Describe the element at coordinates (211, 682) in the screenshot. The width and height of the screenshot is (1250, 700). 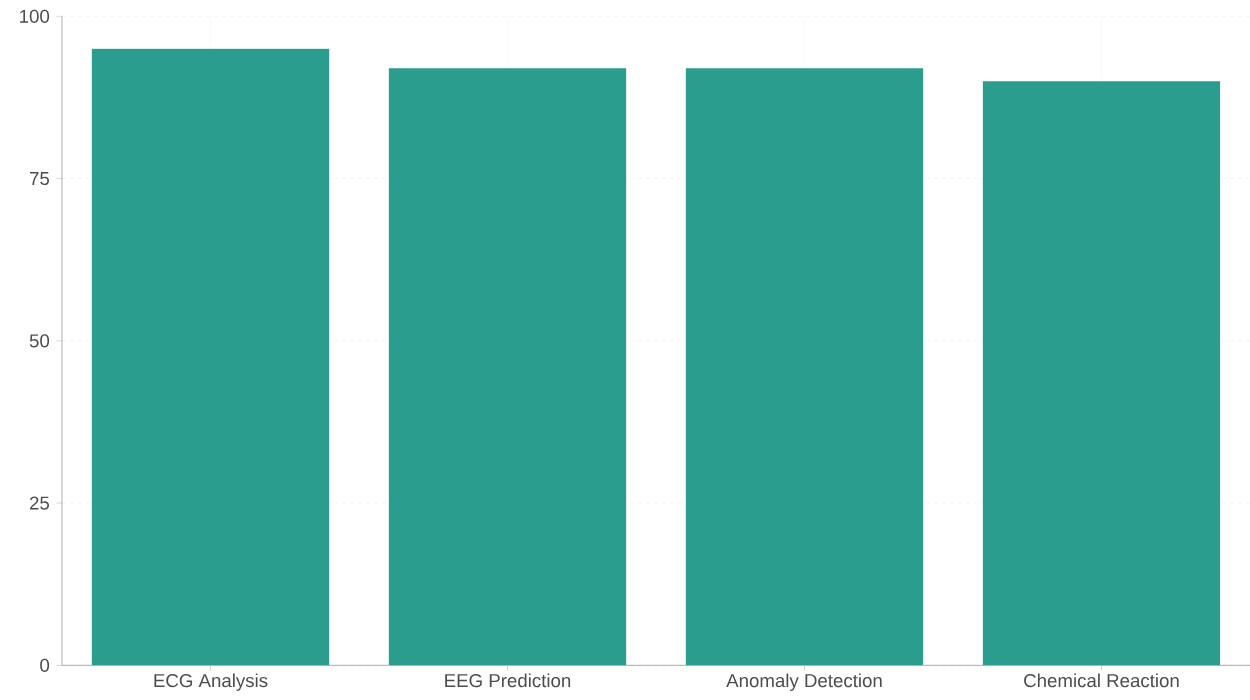
I see `x-tick-label: ECG Analysis` at that location.